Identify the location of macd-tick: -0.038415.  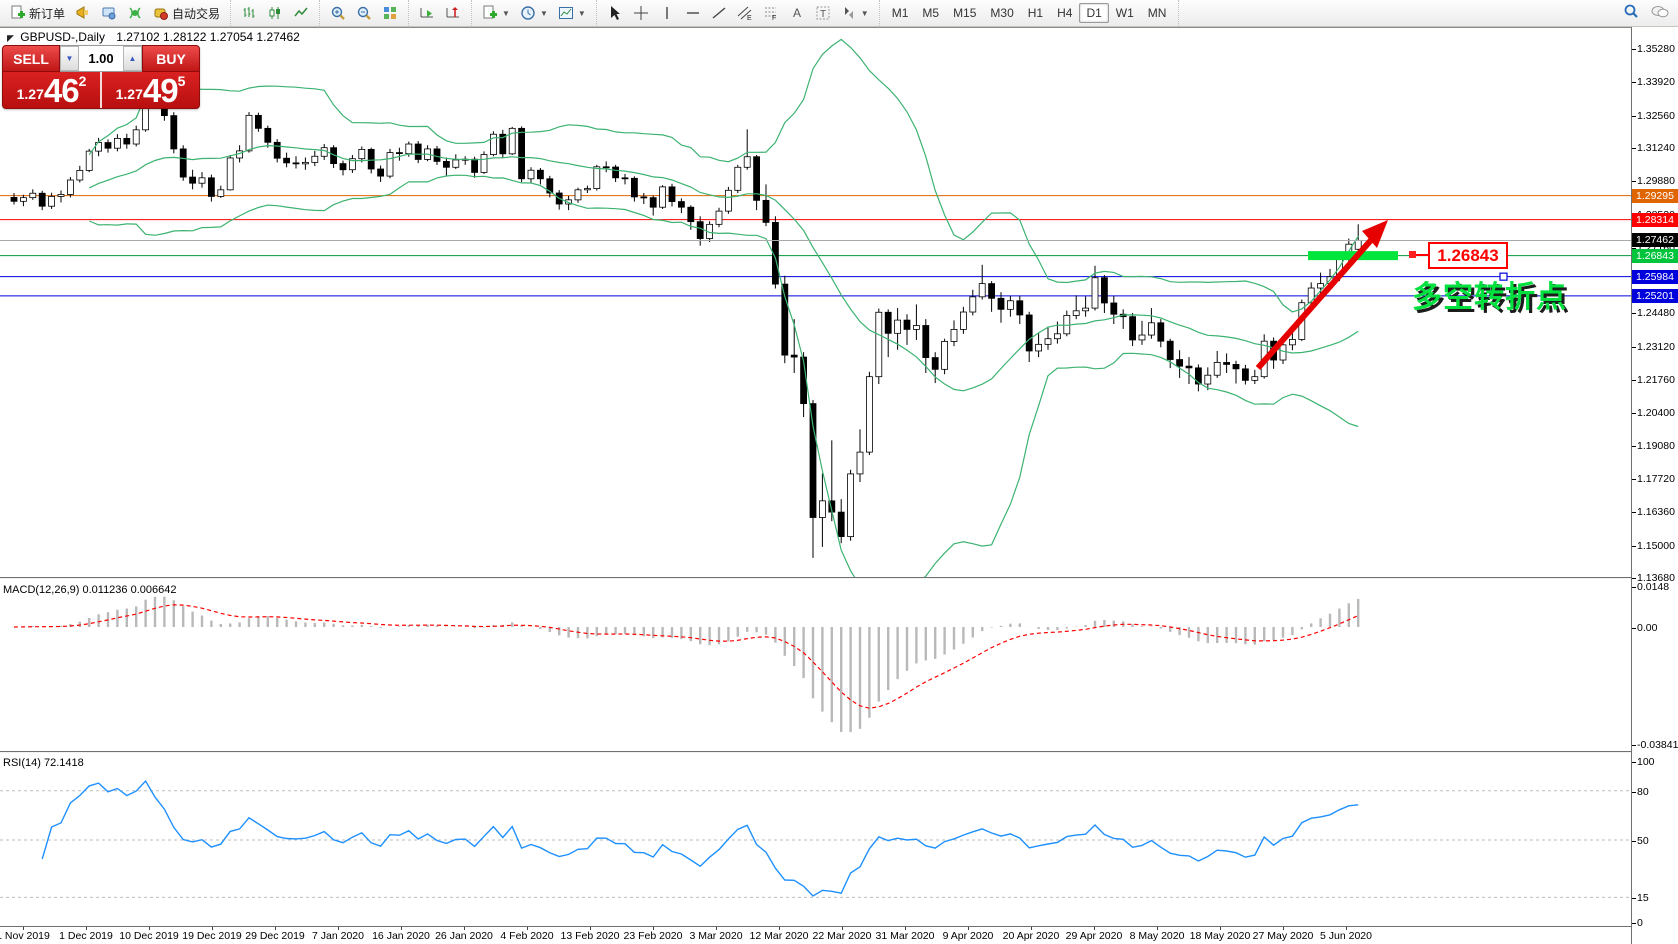
(1655, 745).